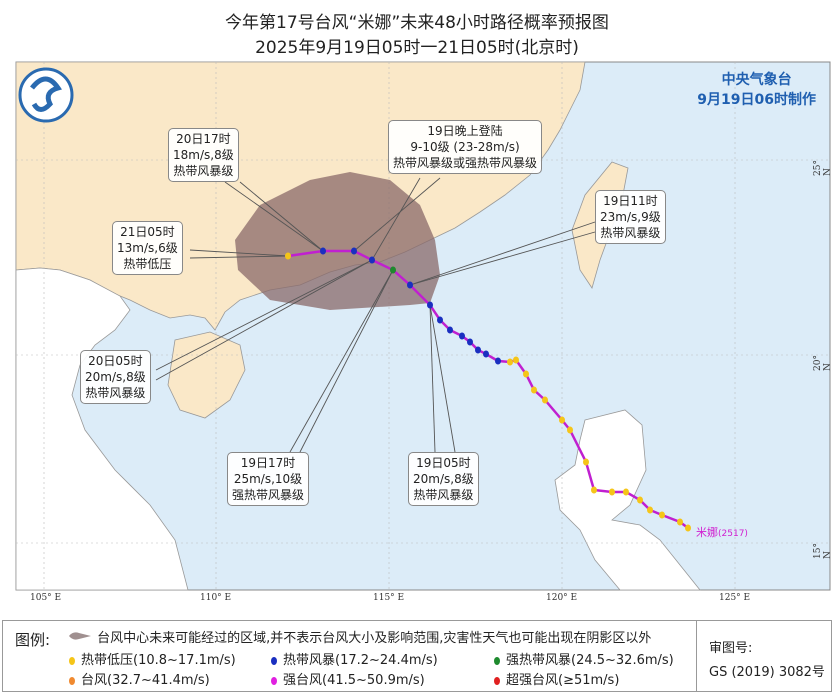 The width and height of the screenshot is (834, 694). I want to click on typhoon-code: (2517), so click(733, 534).